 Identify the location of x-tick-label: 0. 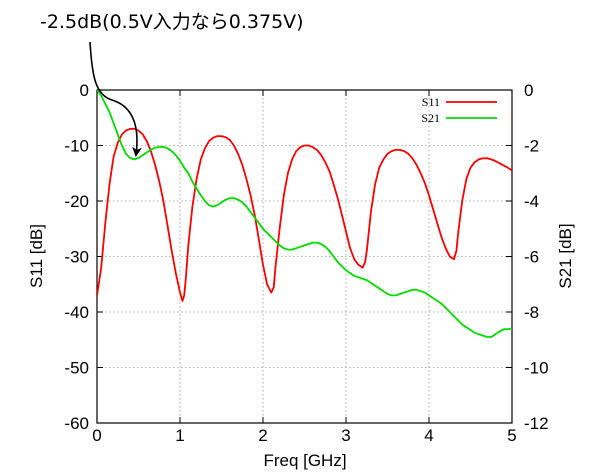
(96, 435).